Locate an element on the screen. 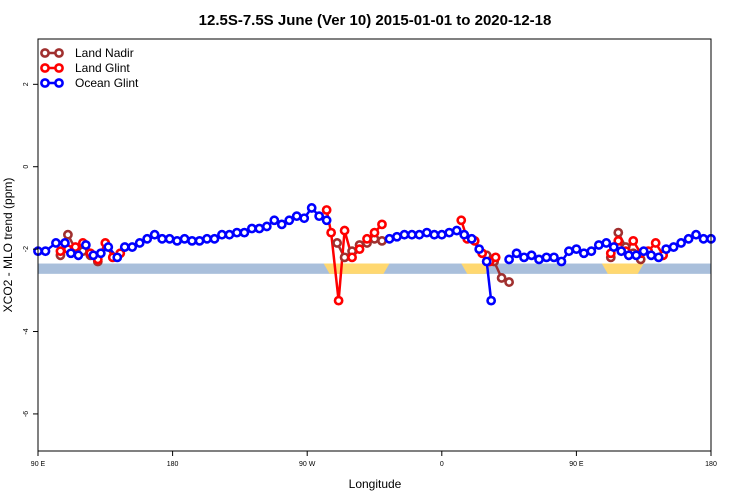 This screenshot has width=750, height=500. y-tick-label-1: 0 is located at coordinates (26, 167).